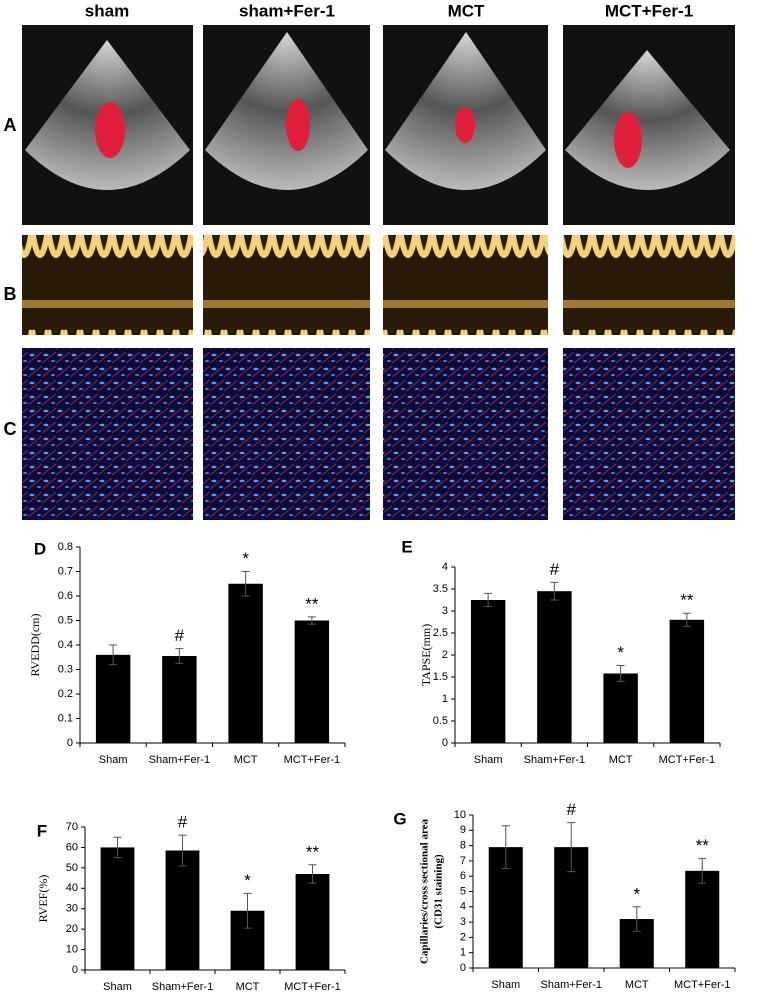 The height and width of the screenshot is (996, 764). I want to click on panel-label: D, so click(40, 548).